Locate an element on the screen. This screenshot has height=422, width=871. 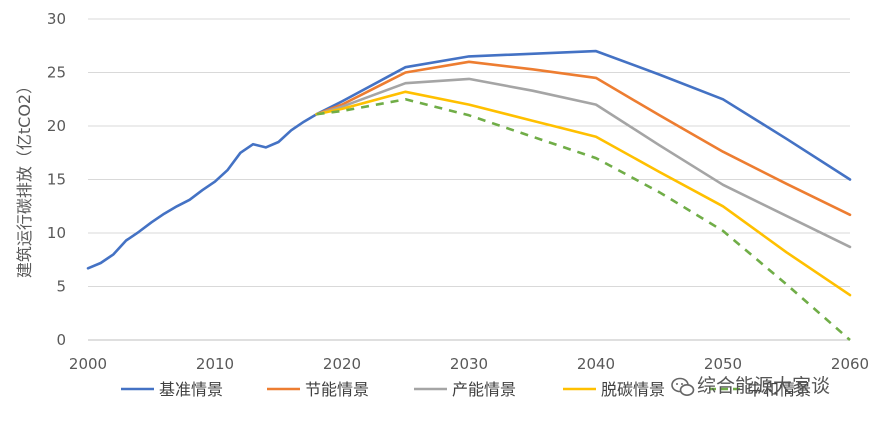
y-tick-label: 15 is located at coordinates (56, 180).